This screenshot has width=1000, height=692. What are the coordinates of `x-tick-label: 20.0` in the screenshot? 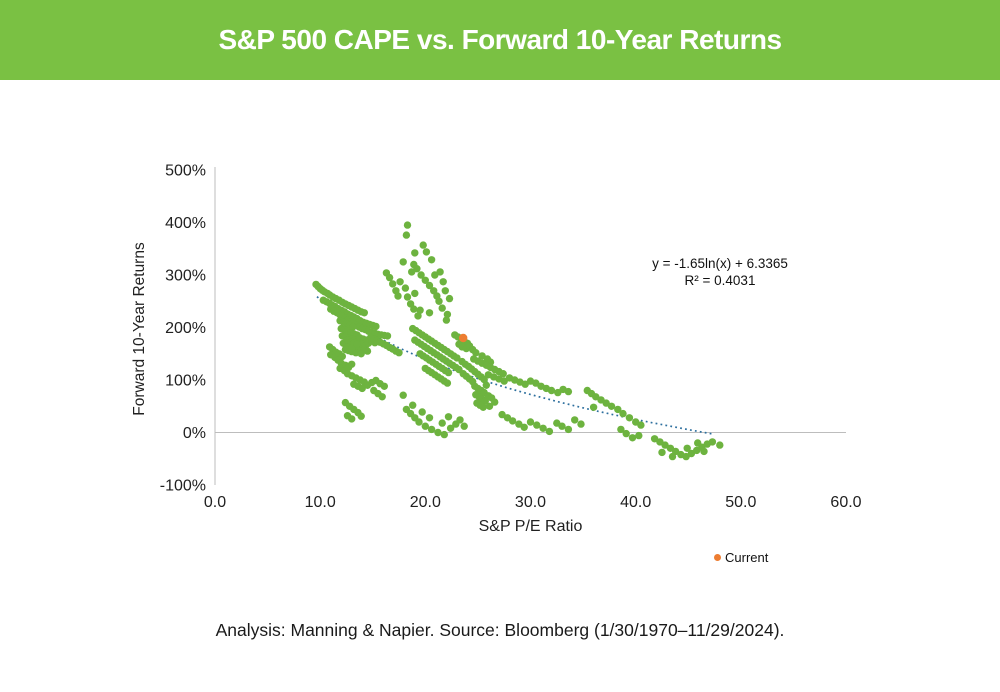 It's located at (425, 502).